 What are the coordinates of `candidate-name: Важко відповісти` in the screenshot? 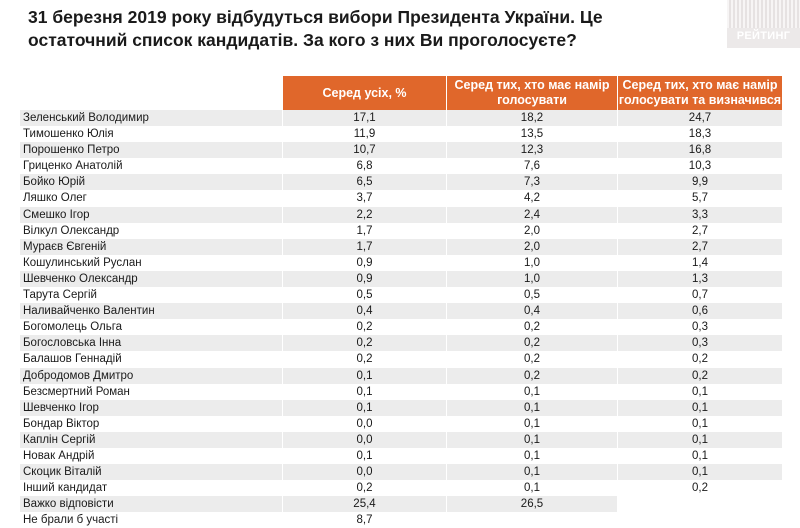 It's located at (151, 504).